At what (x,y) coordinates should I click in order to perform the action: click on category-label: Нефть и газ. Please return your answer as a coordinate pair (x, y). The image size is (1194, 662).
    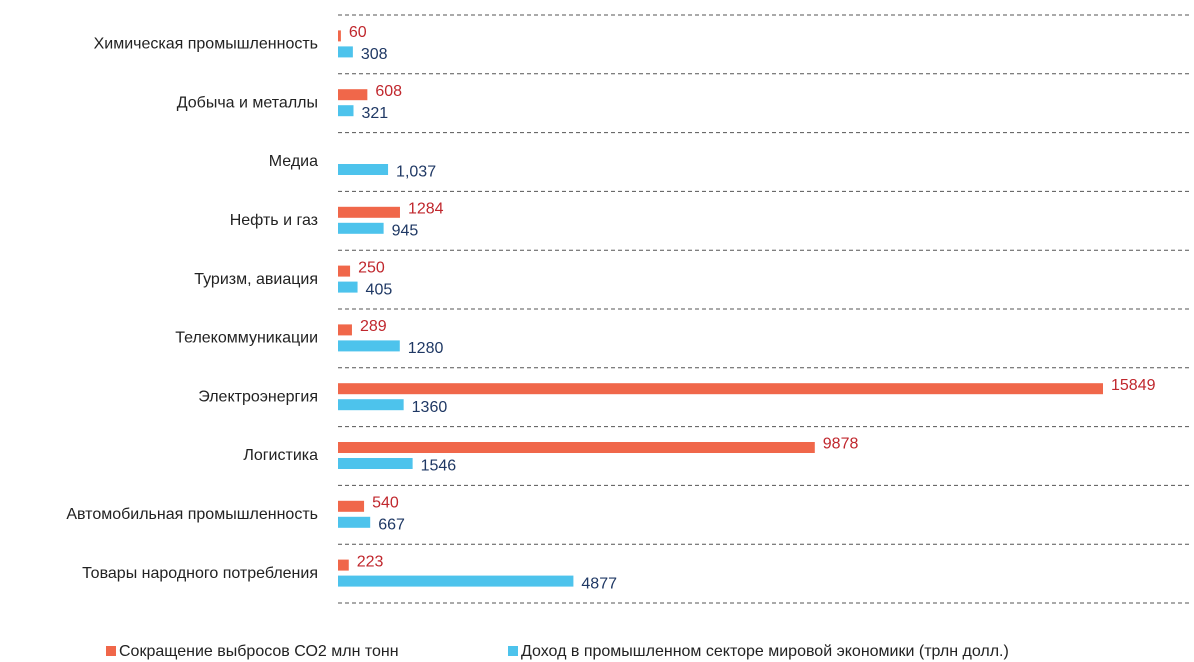
    Looking at the image, I should click on (274, 220).